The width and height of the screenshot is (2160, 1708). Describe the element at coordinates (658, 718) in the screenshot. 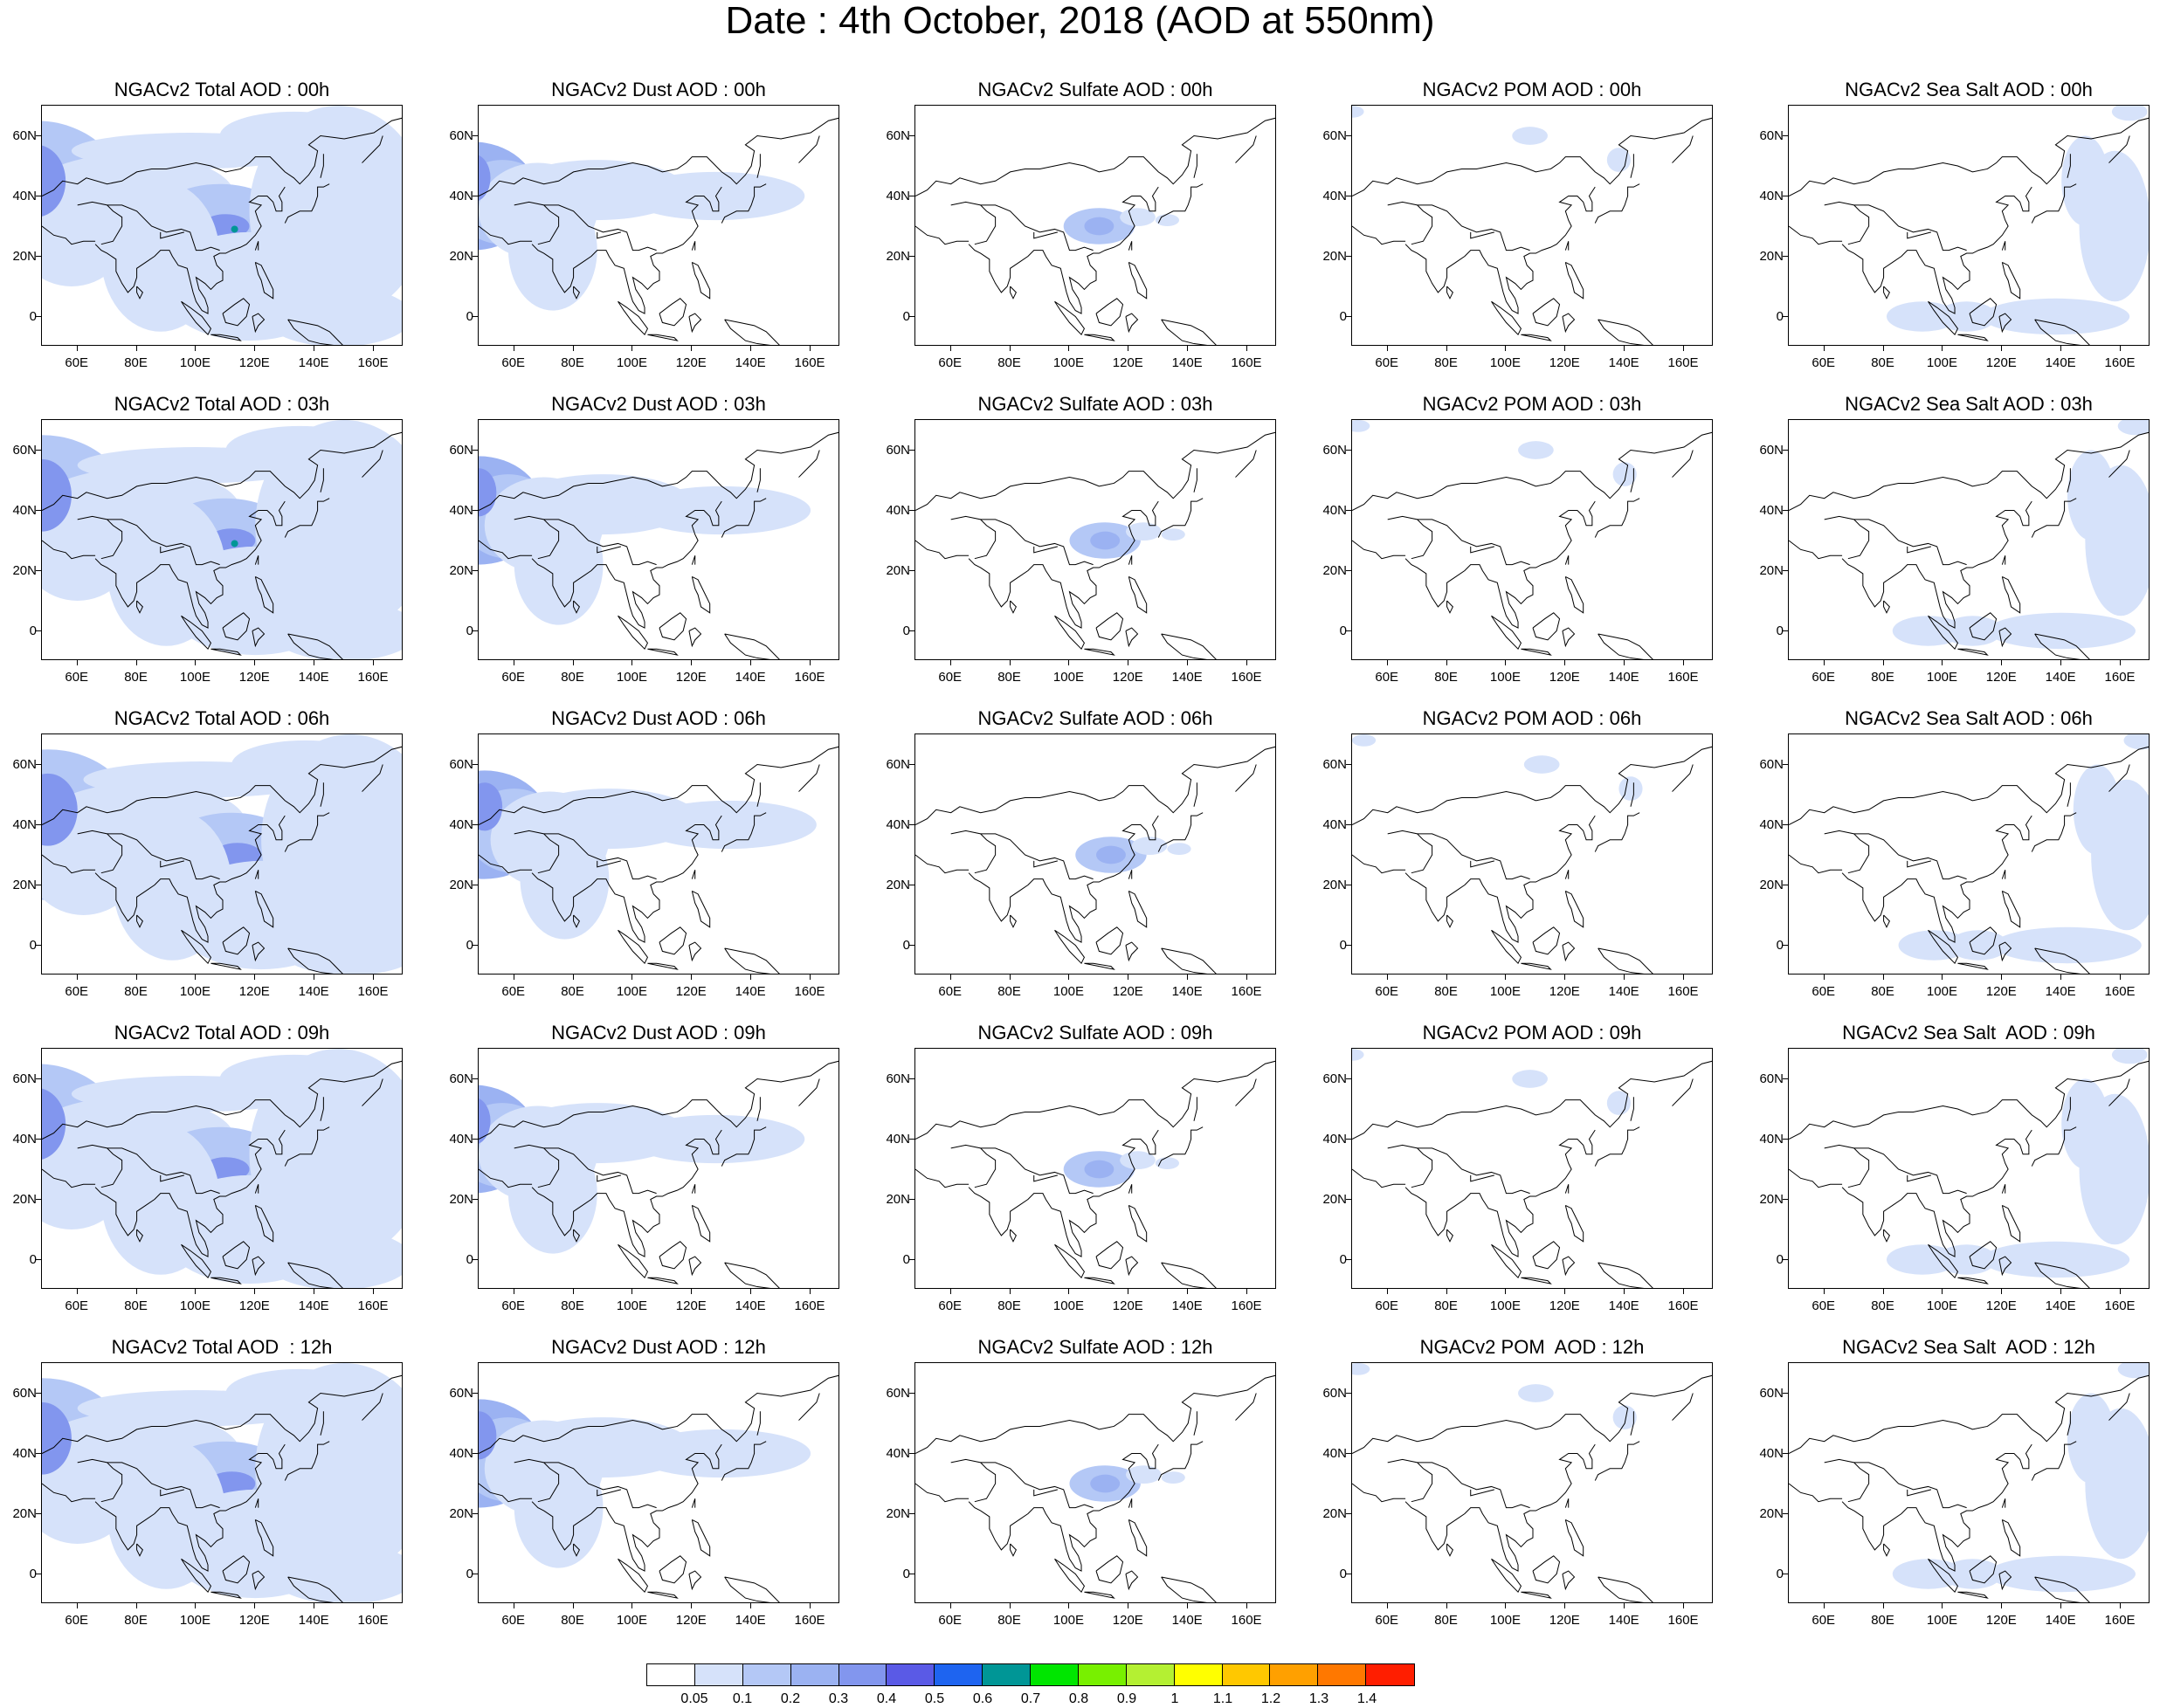

I see `panel-title: NGACv2 Dust AOD : 06h` at that location.